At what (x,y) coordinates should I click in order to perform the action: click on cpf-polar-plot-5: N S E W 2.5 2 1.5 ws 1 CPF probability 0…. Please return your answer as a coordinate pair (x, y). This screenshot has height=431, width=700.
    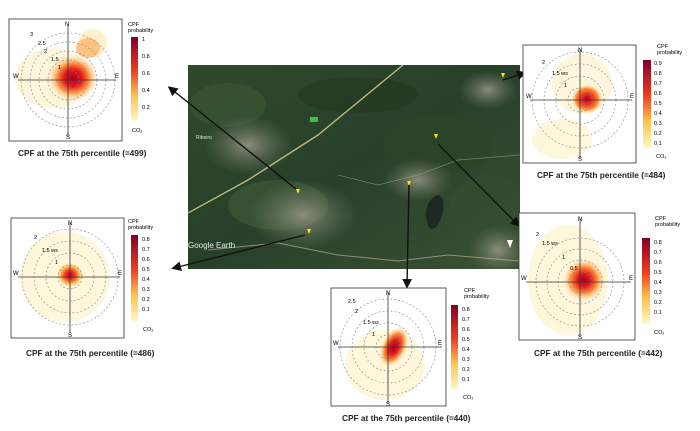
    Looking at the image, I should click on (409, 347).